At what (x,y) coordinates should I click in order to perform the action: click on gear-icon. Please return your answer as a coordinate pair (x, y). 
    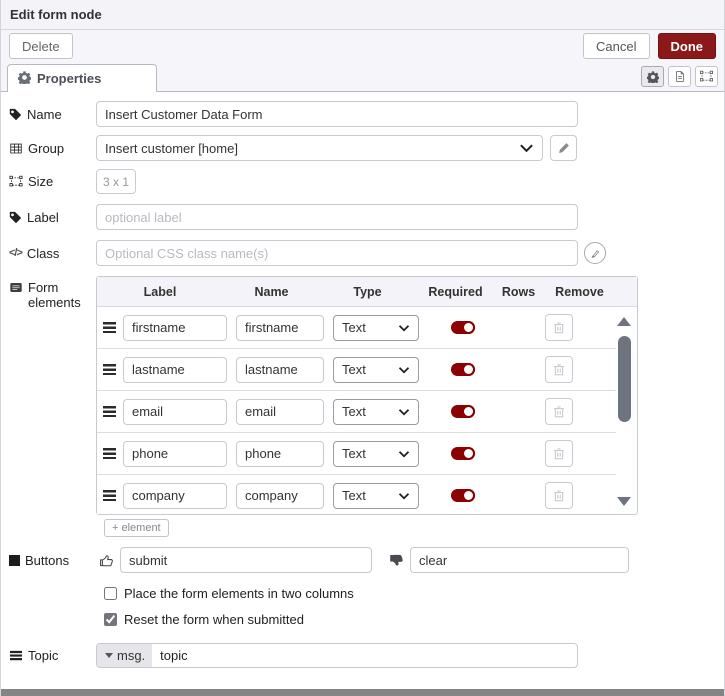
    Looking at the image, I should click on (24, 78).